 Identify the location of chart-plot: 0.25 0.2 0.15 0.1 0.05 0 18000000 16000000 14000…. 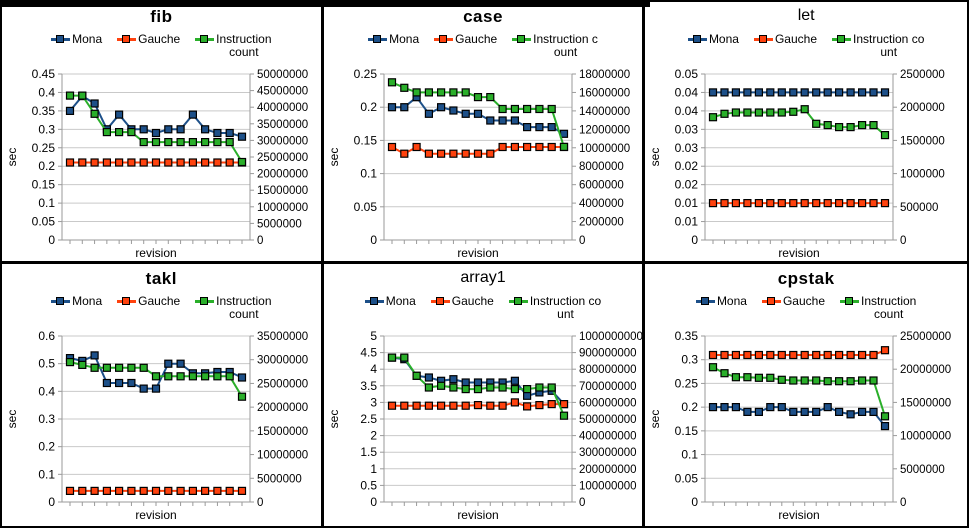
(478, 163).